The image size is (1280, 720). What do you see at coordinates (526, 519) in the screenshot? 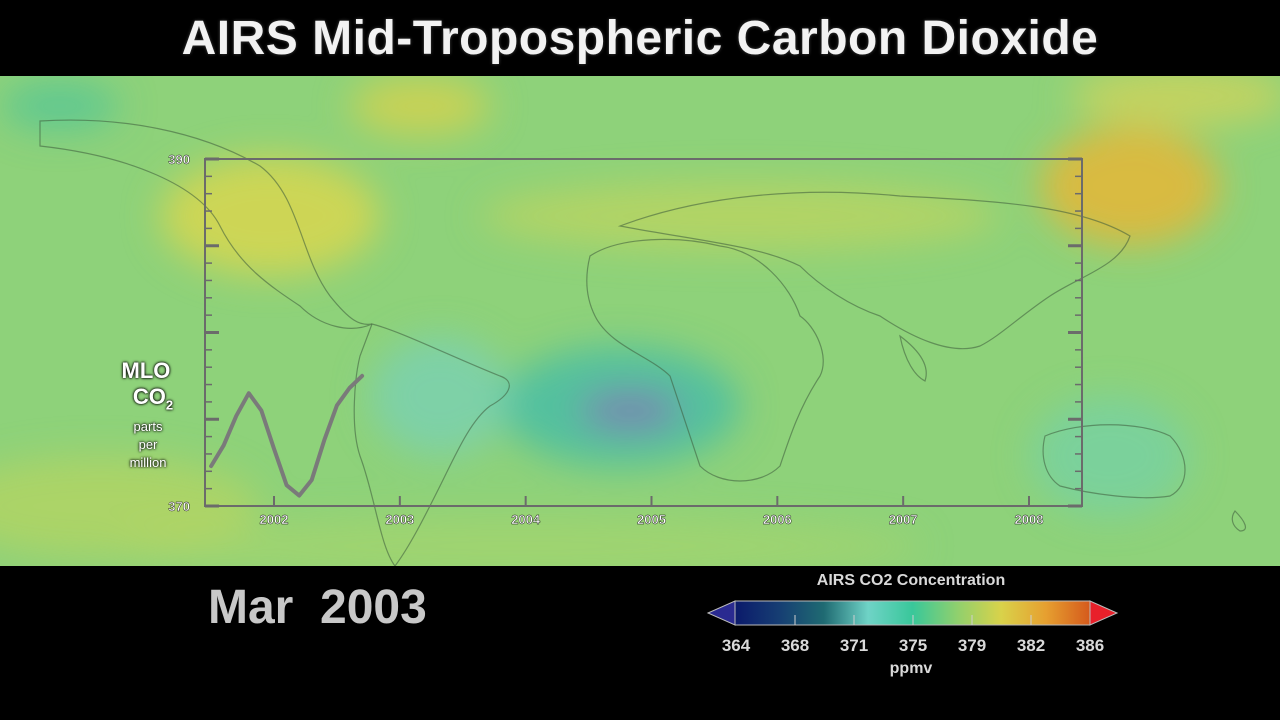
I see `inset-x-tick-label: 2004` at bounding box center [526, 519].